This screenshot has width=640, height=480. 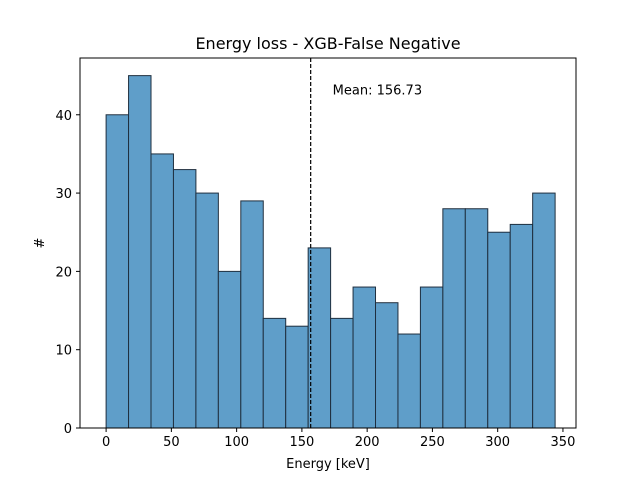 I want to click on chart-title: Energy loss - XGB-False Negative, so click(x=327, y=43).